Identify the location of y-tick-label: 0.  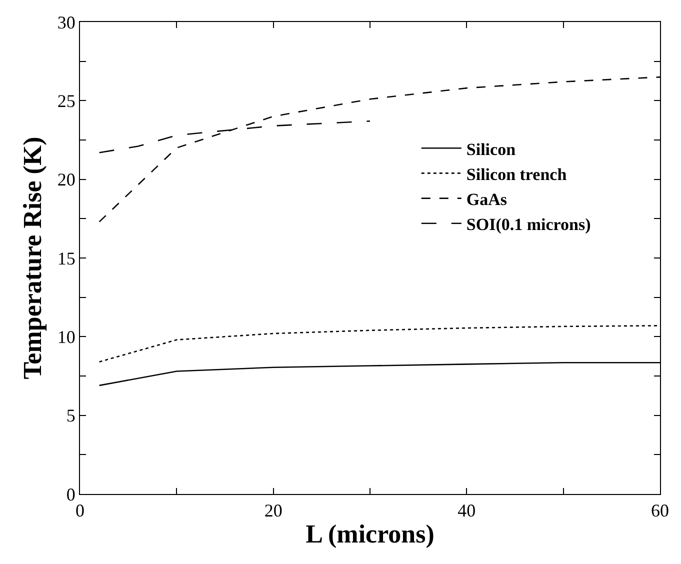
(71, 494).